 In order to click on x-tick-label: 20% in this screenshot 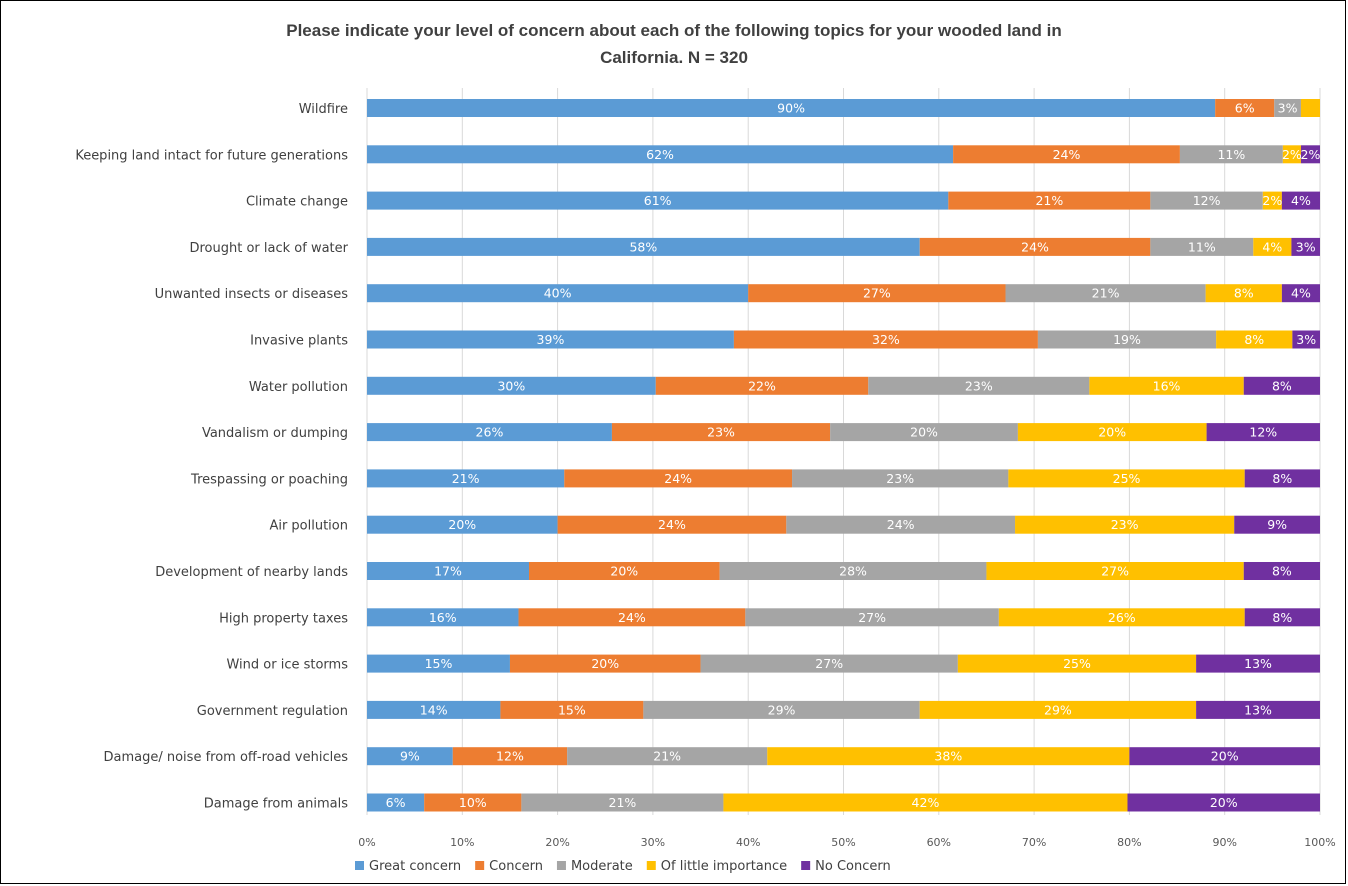, I will do `click(557, 842)`.